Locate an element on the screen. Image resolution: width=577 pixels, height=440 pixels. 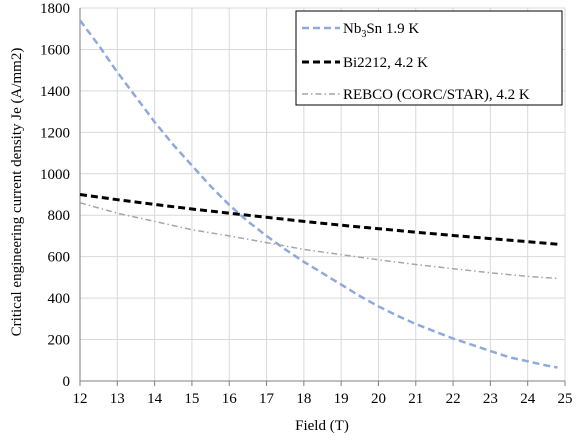
y-tick-label: 1000 is located at coordinates (55, 175).